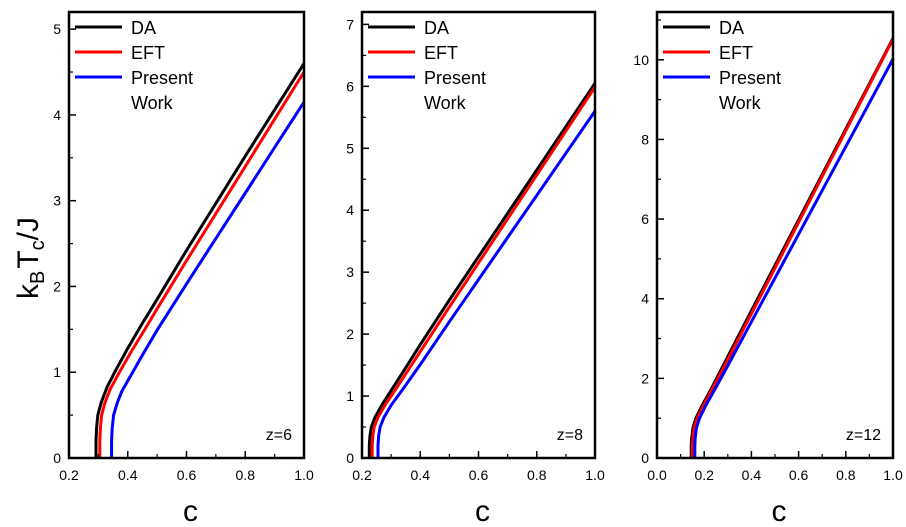  Describe the element at coordinates (863, 435) in the screenshot. I see `panel-annotation: z=12` at that location.